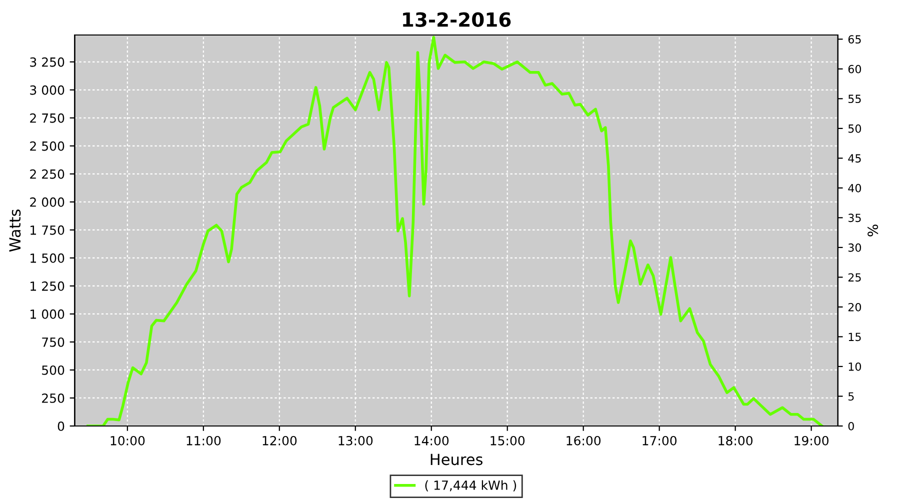  Describe the element at coordinates (279, 441) in the screenshot. I see `x-tick-label: 12:00` at that location.